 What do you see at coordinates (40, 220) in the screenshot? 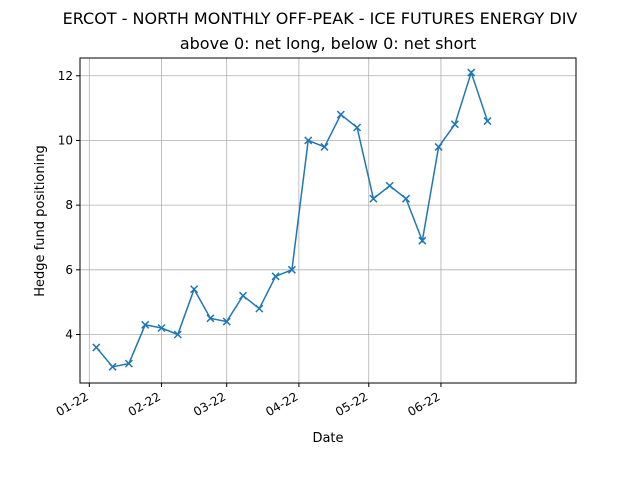
I see `y-axis-label: Hedge fund positioning` at bounding box center [40, 220].